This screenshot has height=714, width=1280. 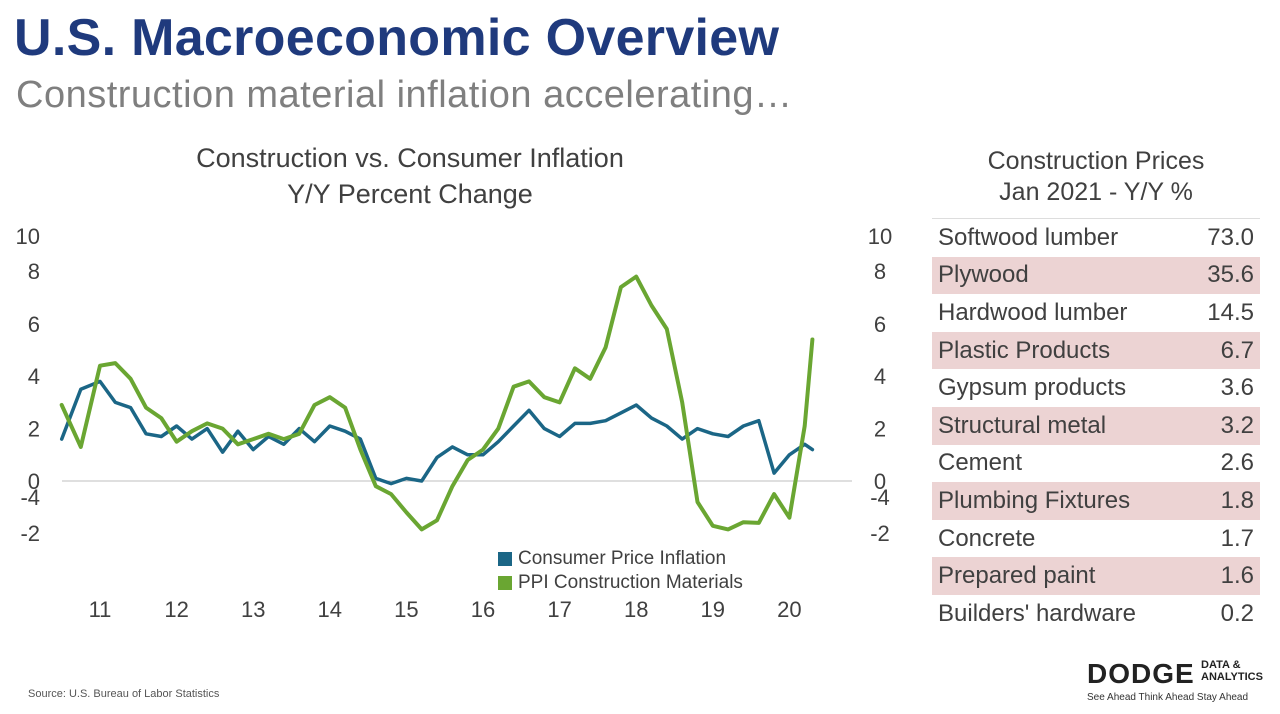 What do you see at coordinates (28, 236) in the screenshot?
I see `y-tick-left: 10` at bounding box center [28, 236].